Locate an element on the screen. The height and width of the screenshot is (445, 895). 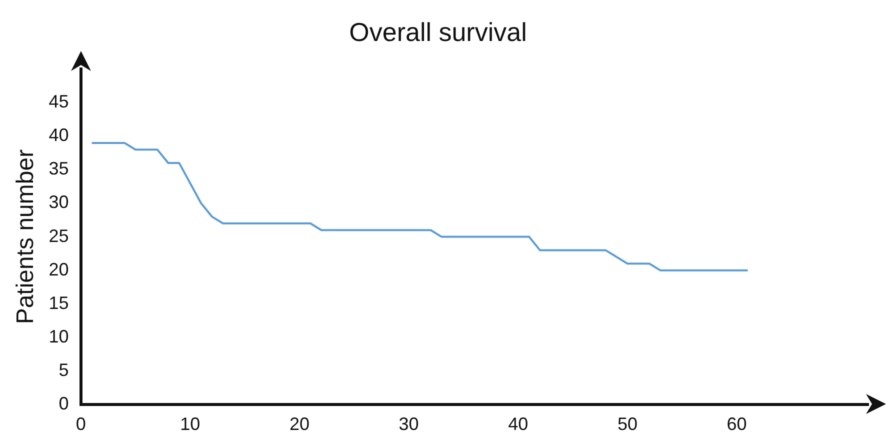
x-tick-label: 30 is located at coordinates (408, 424).